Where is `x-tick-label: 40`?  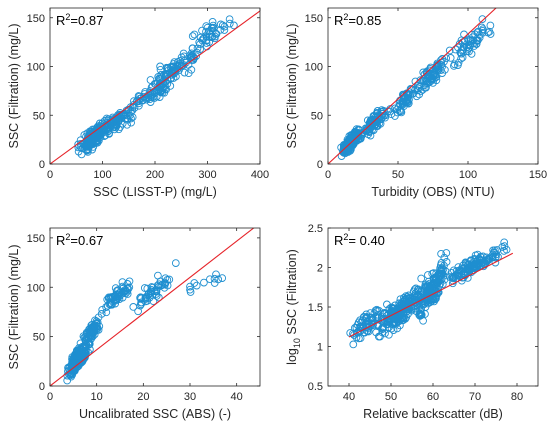
x-tick-label: 40 is located at coordinates (237, 397).